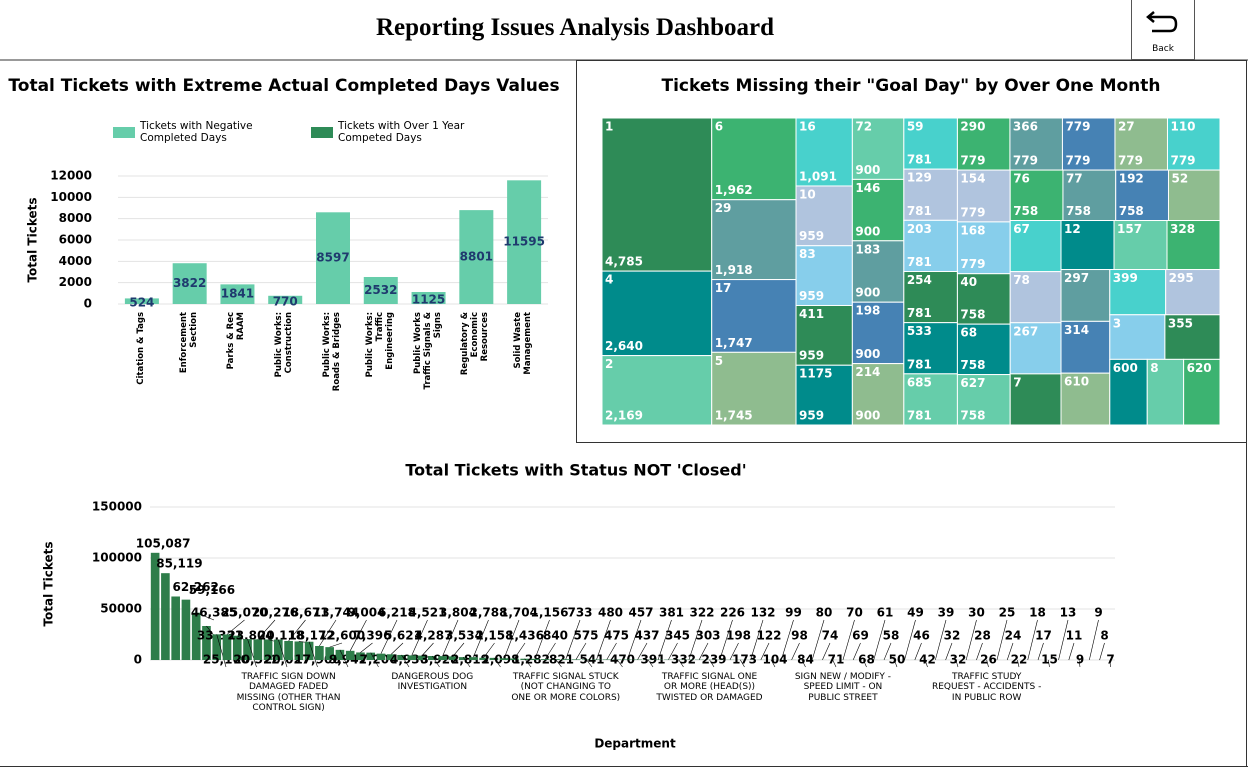  I want to click on y-tick-label: 10000, so click(71, 197).